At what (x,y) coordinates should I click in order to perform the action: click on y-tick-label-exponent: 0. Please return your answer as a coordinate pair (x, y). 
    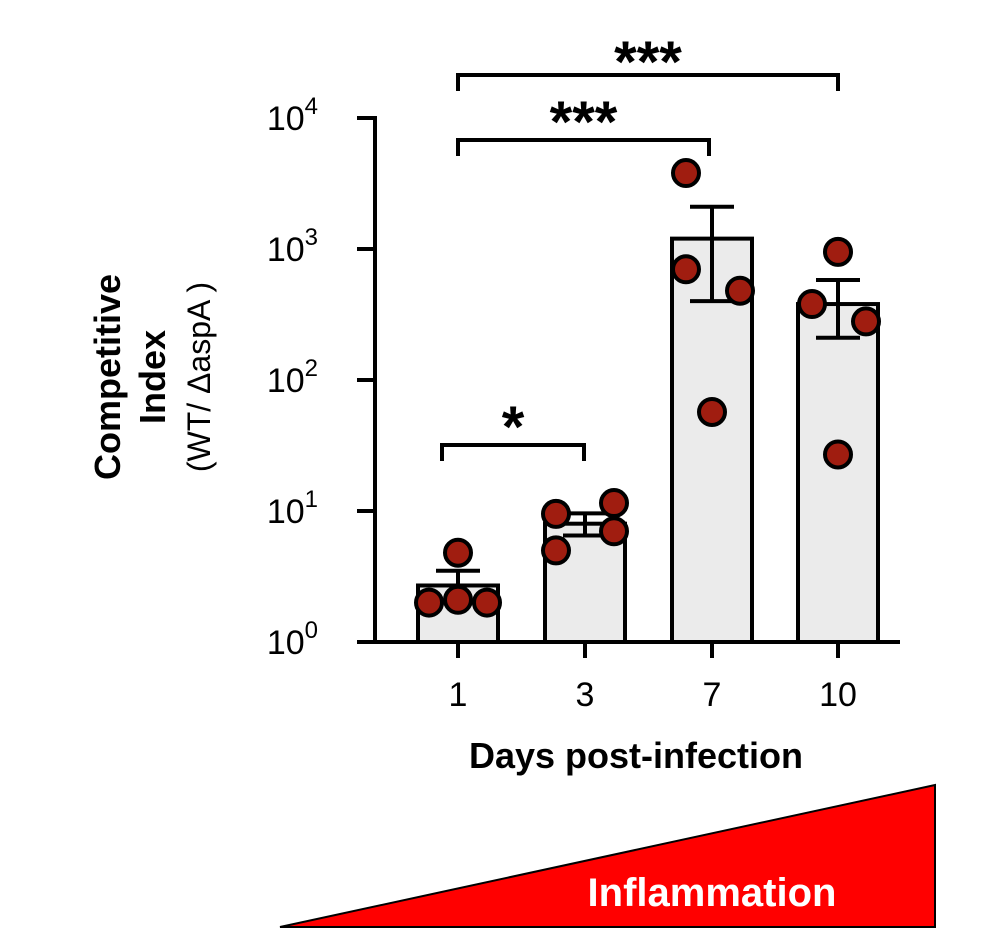
    Looking at the image, I should click on (311, 630).